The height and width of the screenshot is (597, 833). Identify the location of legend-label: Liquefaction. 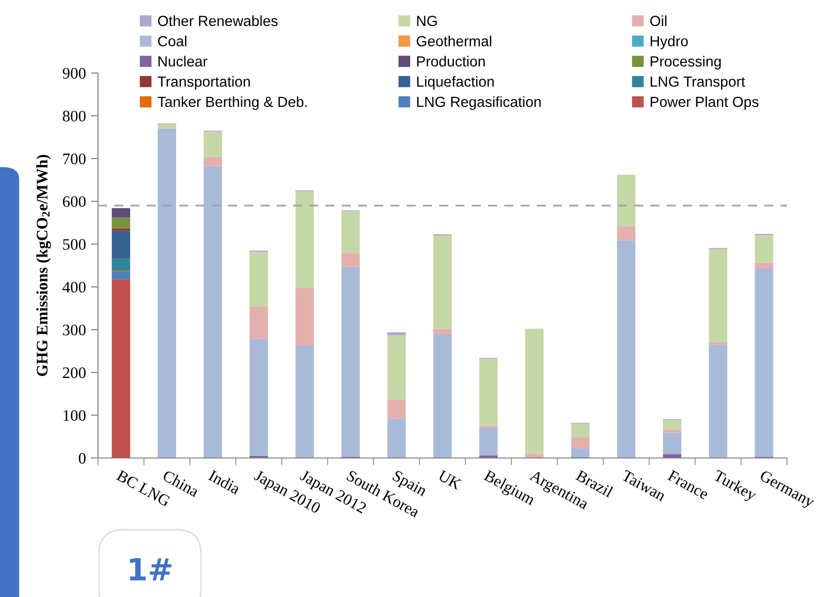
(455, 83).